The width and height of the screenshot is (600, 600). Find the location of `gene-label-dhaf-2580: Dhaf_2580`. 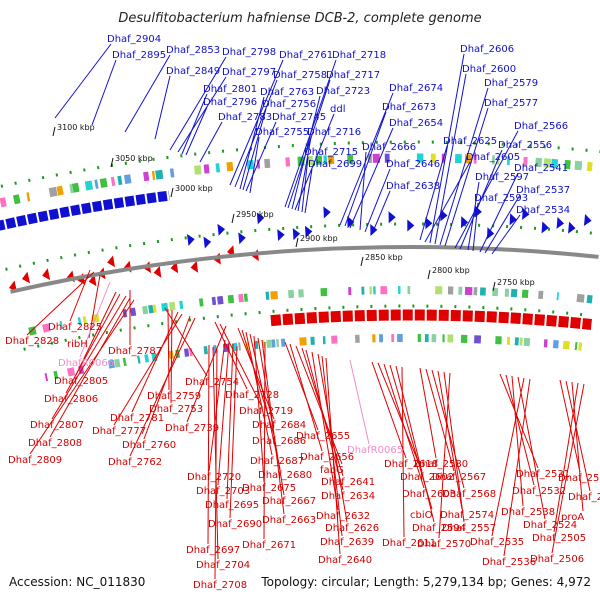

gene-label-dhaf-2580: Dhaf_2580 is located at coordinates (441, 464).